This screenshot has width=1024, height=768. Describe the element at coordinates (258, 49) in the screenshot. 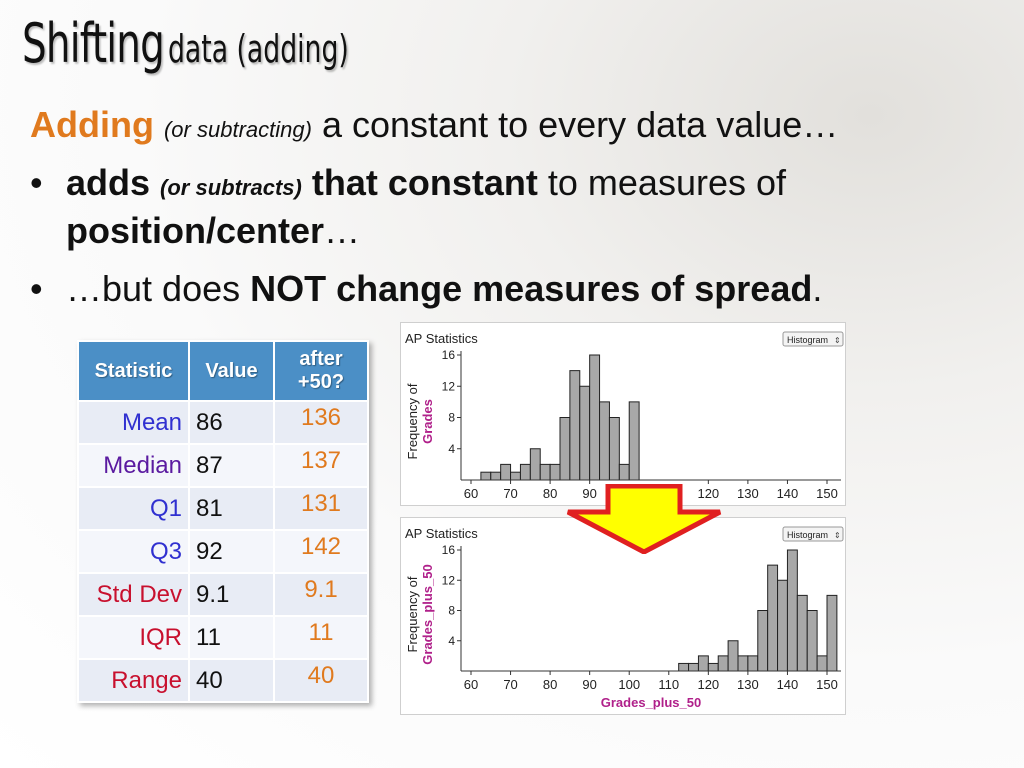

I see `title-rest: data (adding)` at that location.